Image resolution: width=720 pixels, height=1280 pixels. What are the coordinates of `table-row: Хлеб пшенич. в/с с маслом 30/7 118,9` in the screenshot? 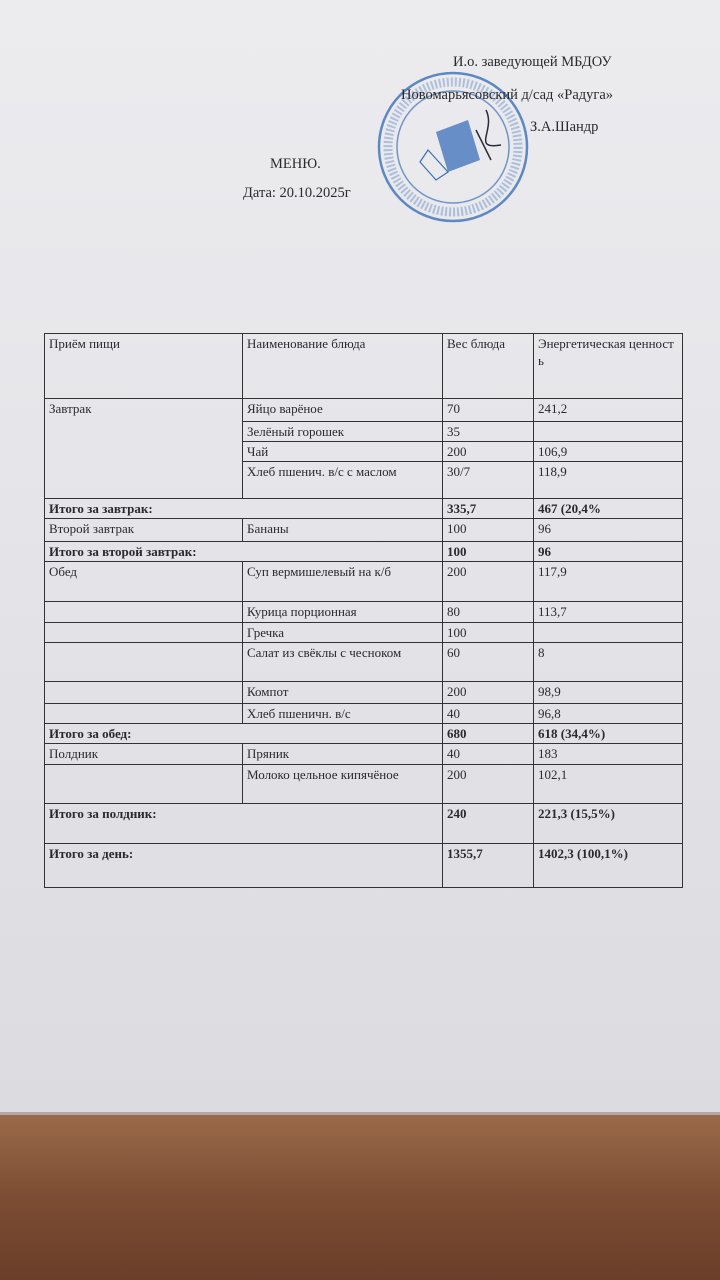 It's located at (363, 480).